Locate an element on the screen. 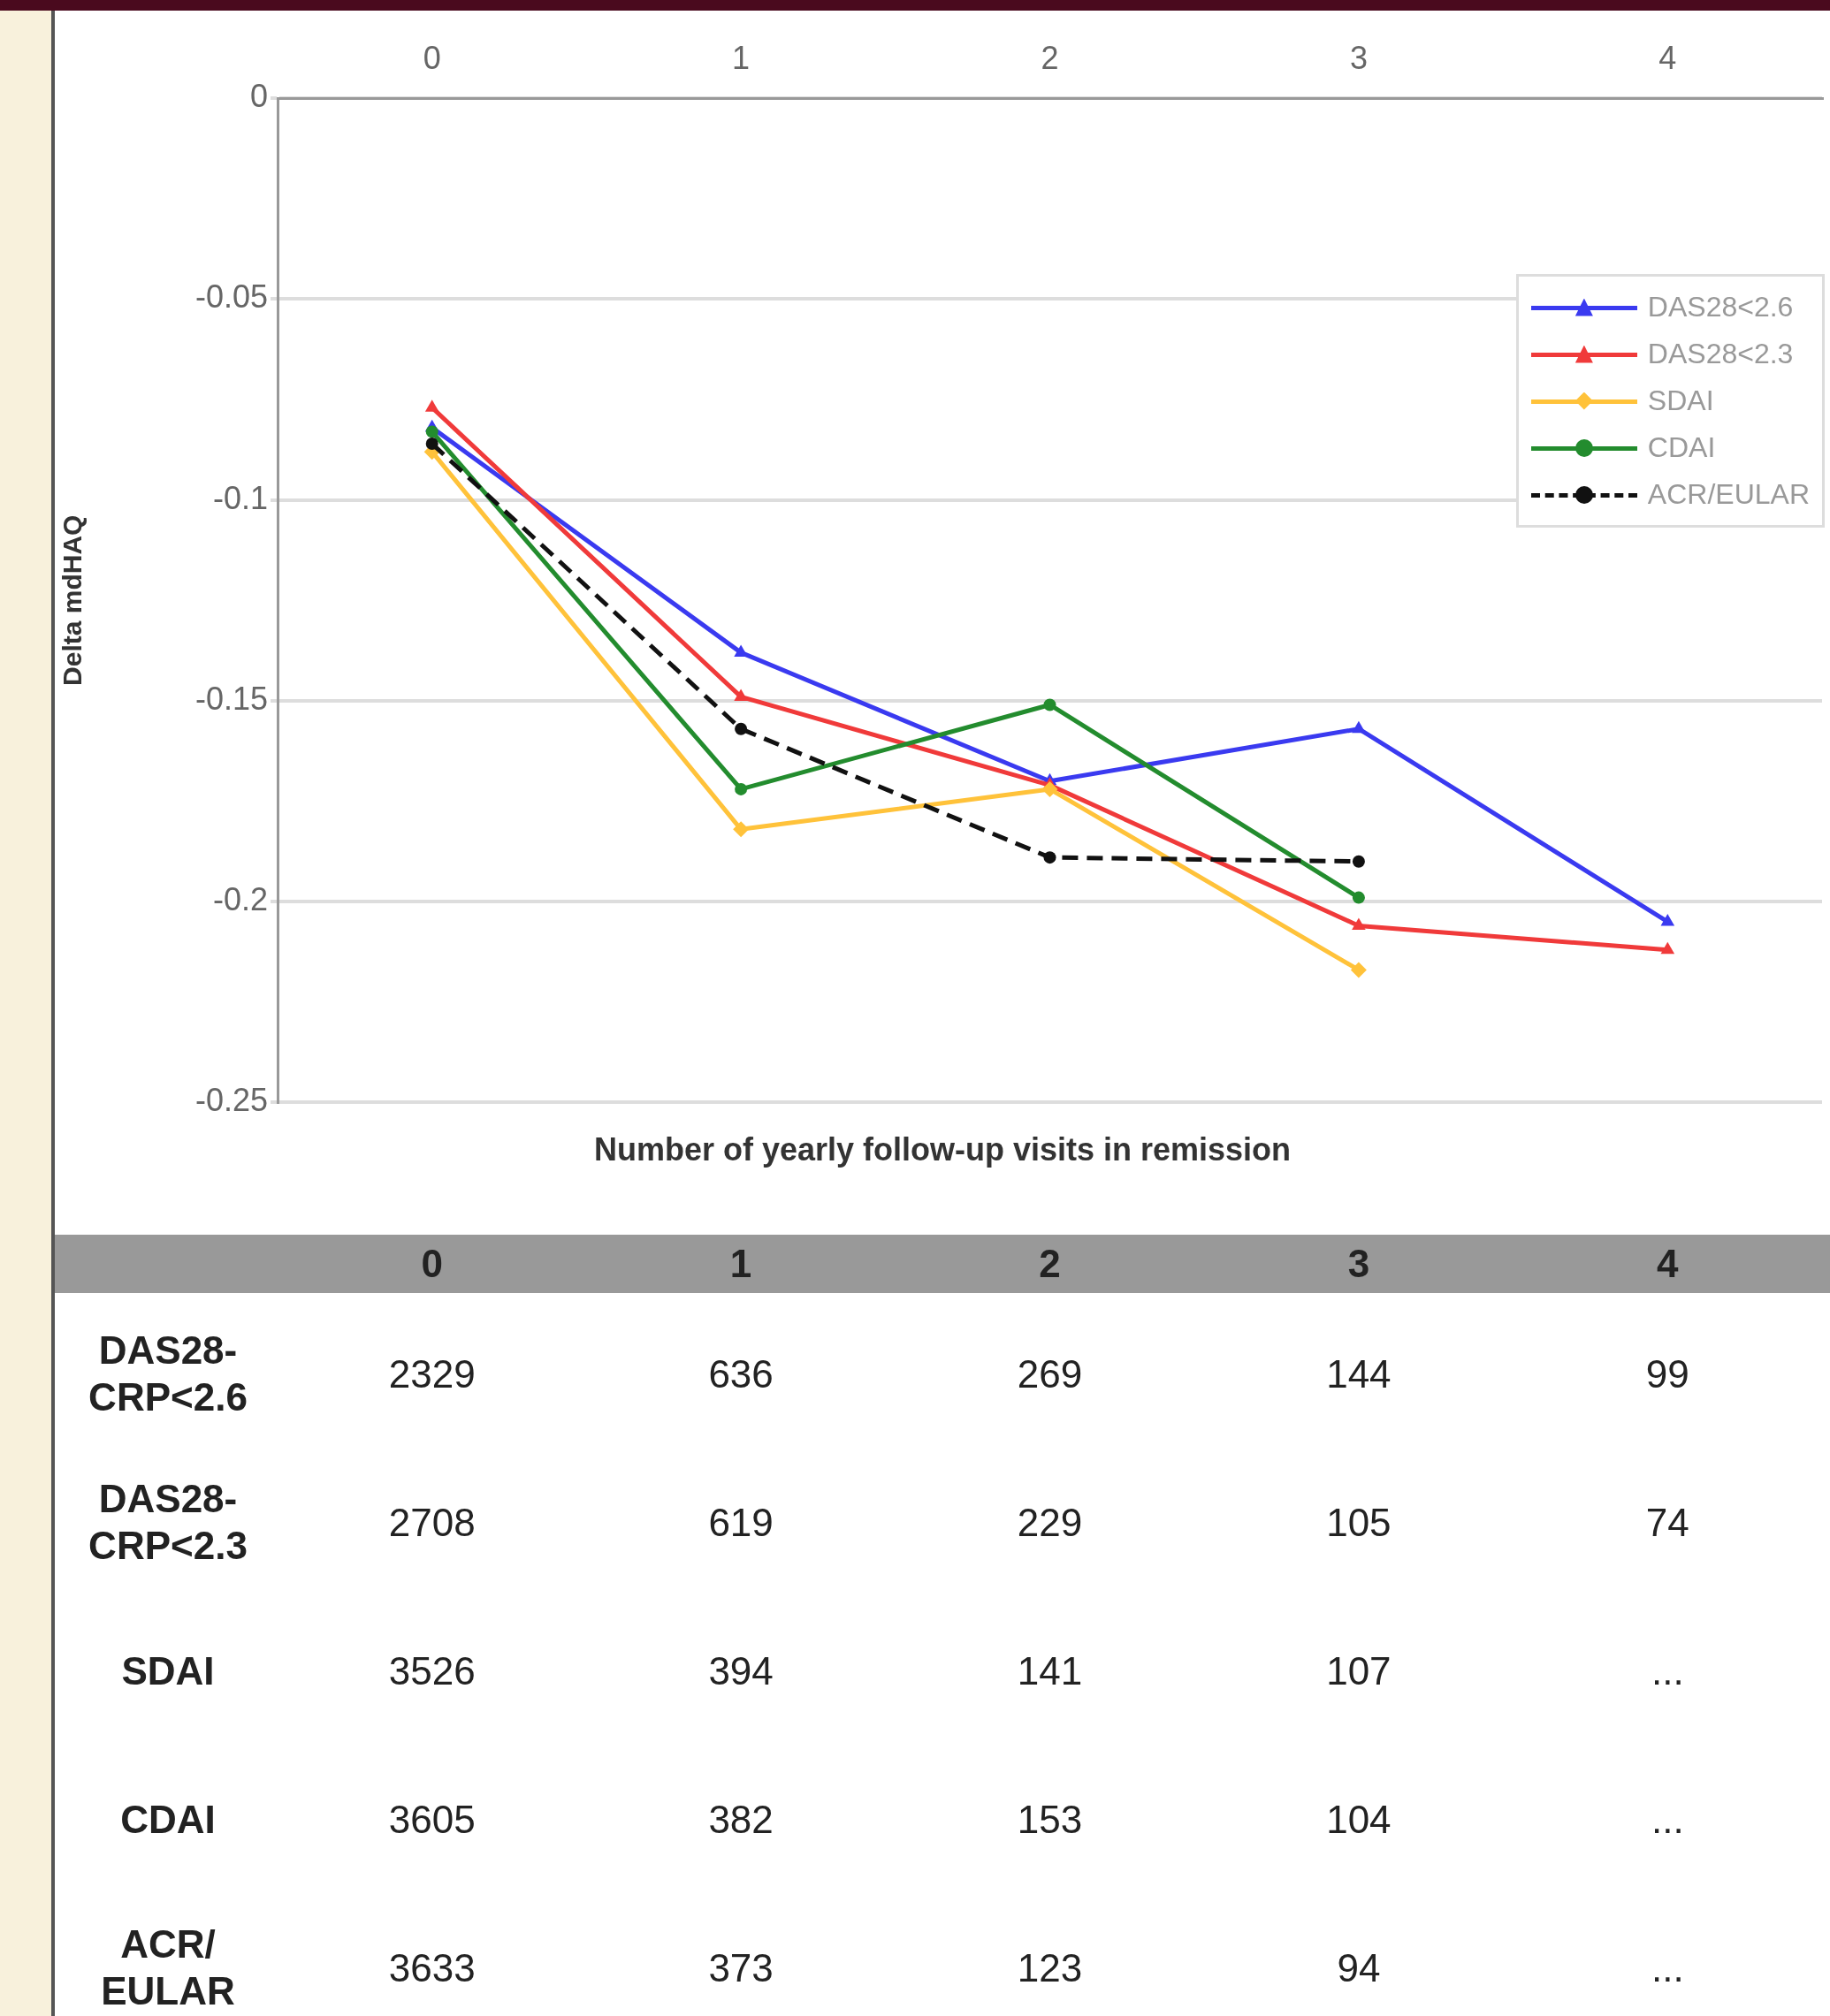 The height and width of the screenshot is (2016, 1830). text: SDAI is located at coordinates (168, 1671).